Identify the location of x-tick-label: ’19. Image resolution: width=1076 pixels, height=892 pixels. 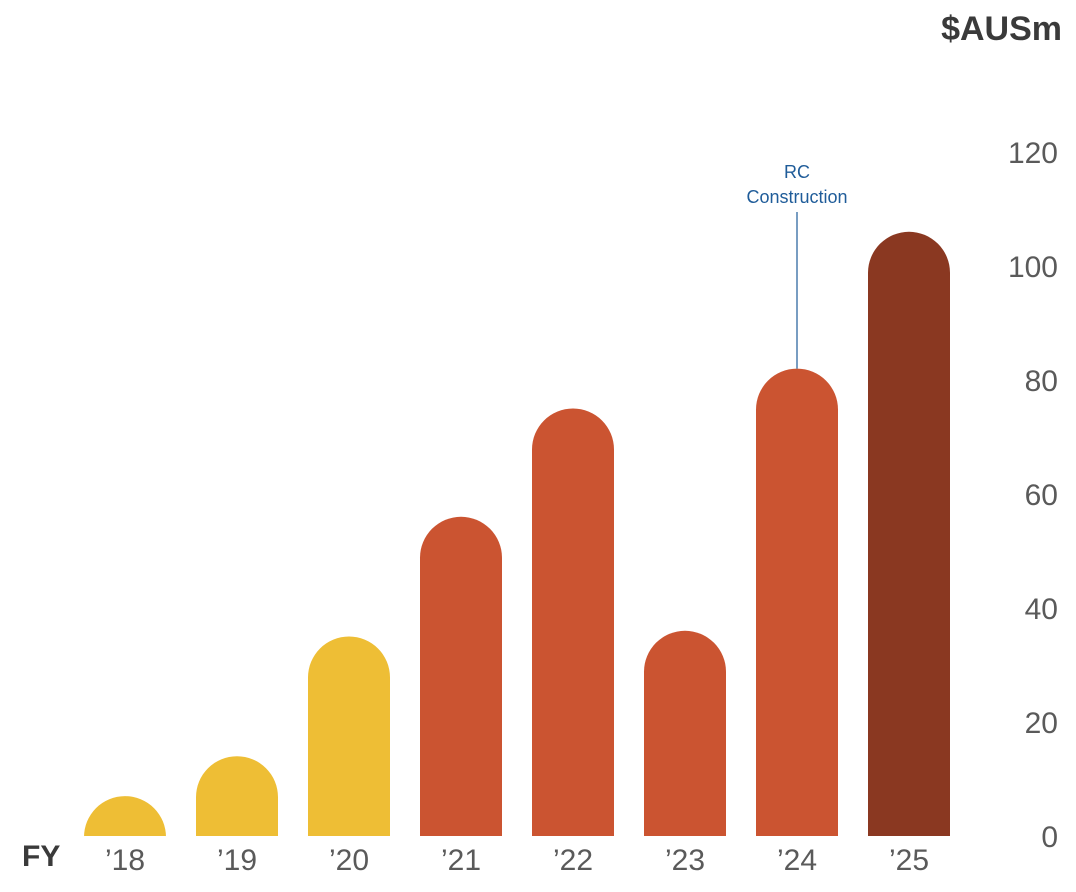
(237, 860).